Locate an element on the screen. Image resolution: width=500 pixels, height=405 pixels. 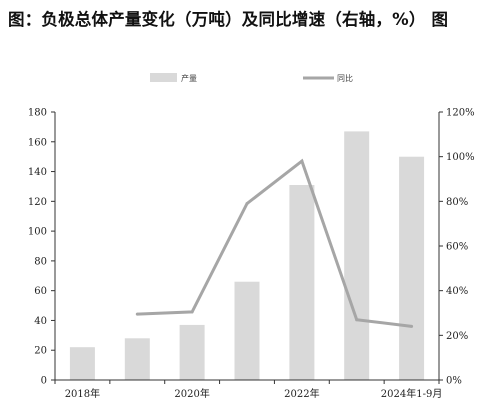
yoy-point-2021年 is located at coordinates (247, 204).